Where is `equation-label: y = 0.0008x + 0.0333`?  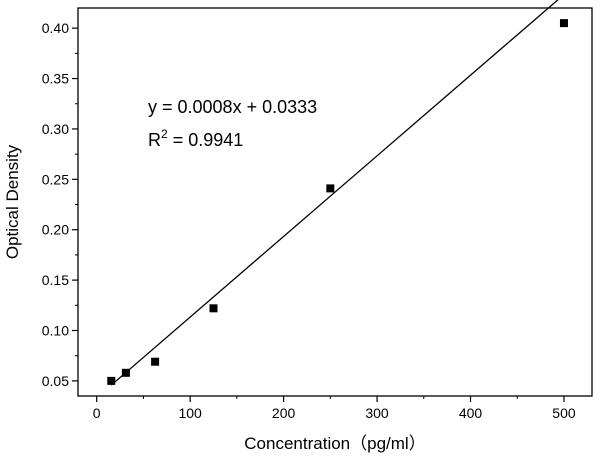
equation-label: y = 0.0008x + 0.0333 is located at coordinates (232, 107).